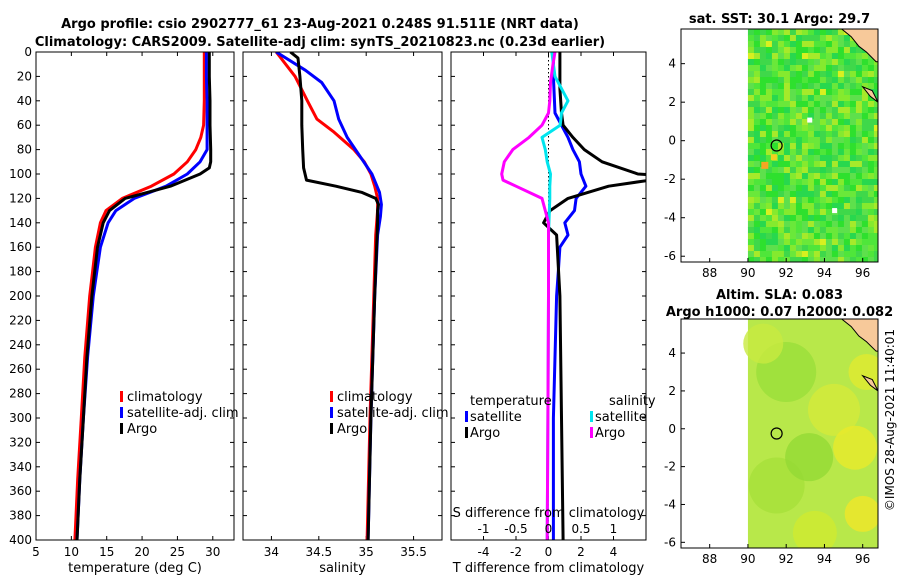 The width and height of the screenshot is (900, 580). I want to click on x-tick-label: 0, so click(549, 552).